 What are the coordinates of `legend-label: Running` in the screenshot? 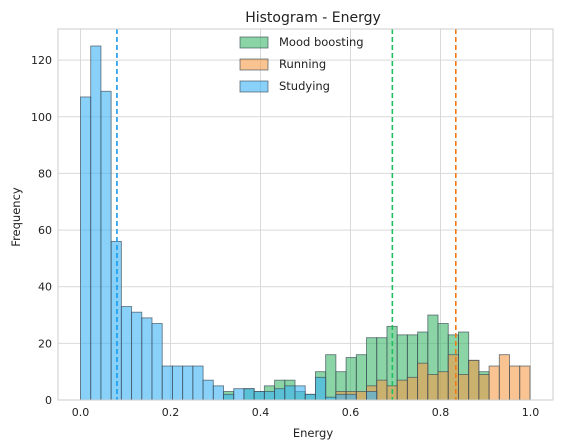 It's located at (302, 64).